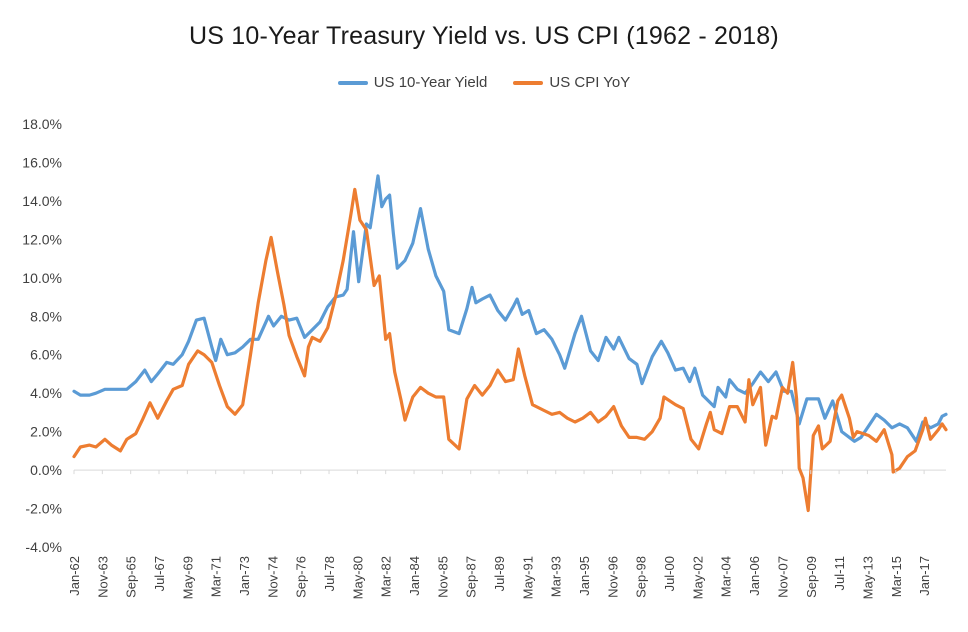  What do you see at coordinates (131, 577) in the screenshot?
I see `x-tick-label: Sep-65` at bounding box center [131, 577].